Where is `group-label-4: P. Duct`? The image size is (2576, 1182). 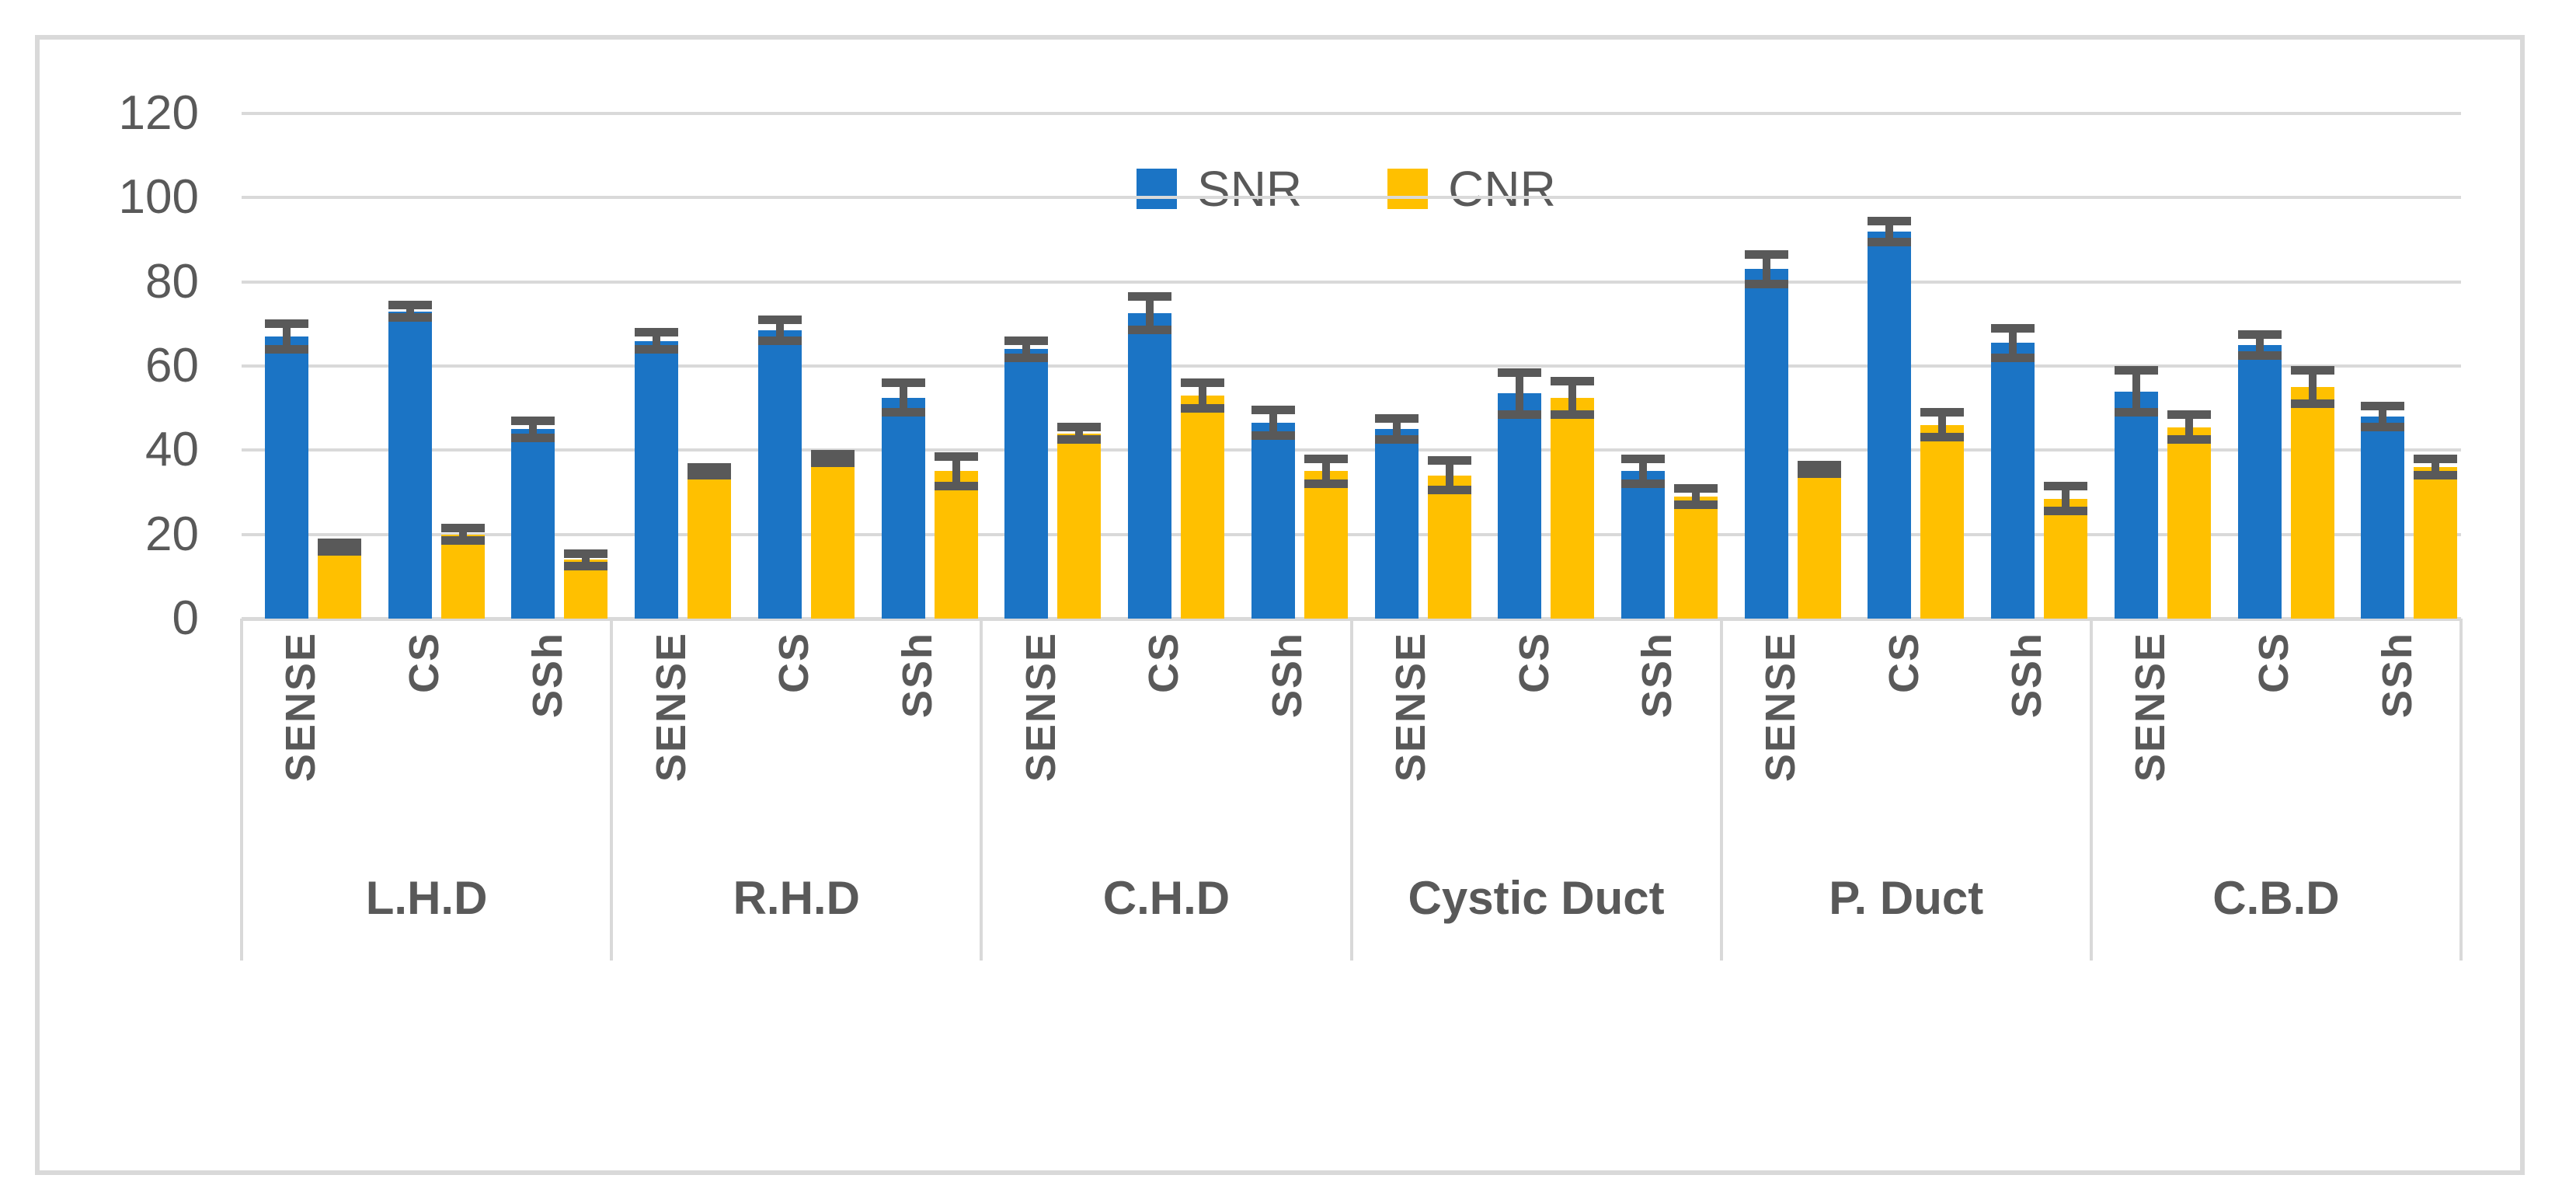
group-label-4: P. Duct is located at coordinates (1906, 898).